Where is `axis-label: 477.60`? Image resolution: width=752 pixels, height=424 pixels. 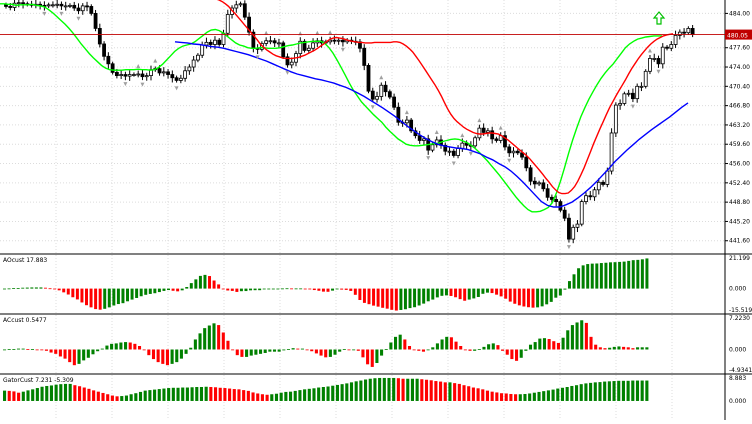 axis-label: 477.60 is located at coordinates (739, 48).